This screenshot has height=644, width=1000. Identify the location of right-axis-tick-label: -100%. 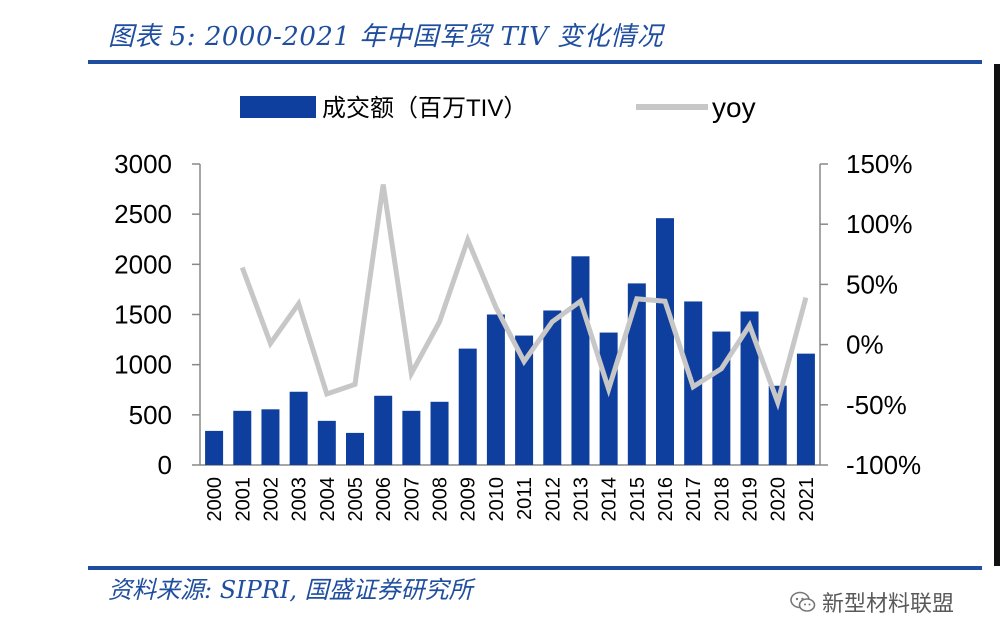
(883, 465).